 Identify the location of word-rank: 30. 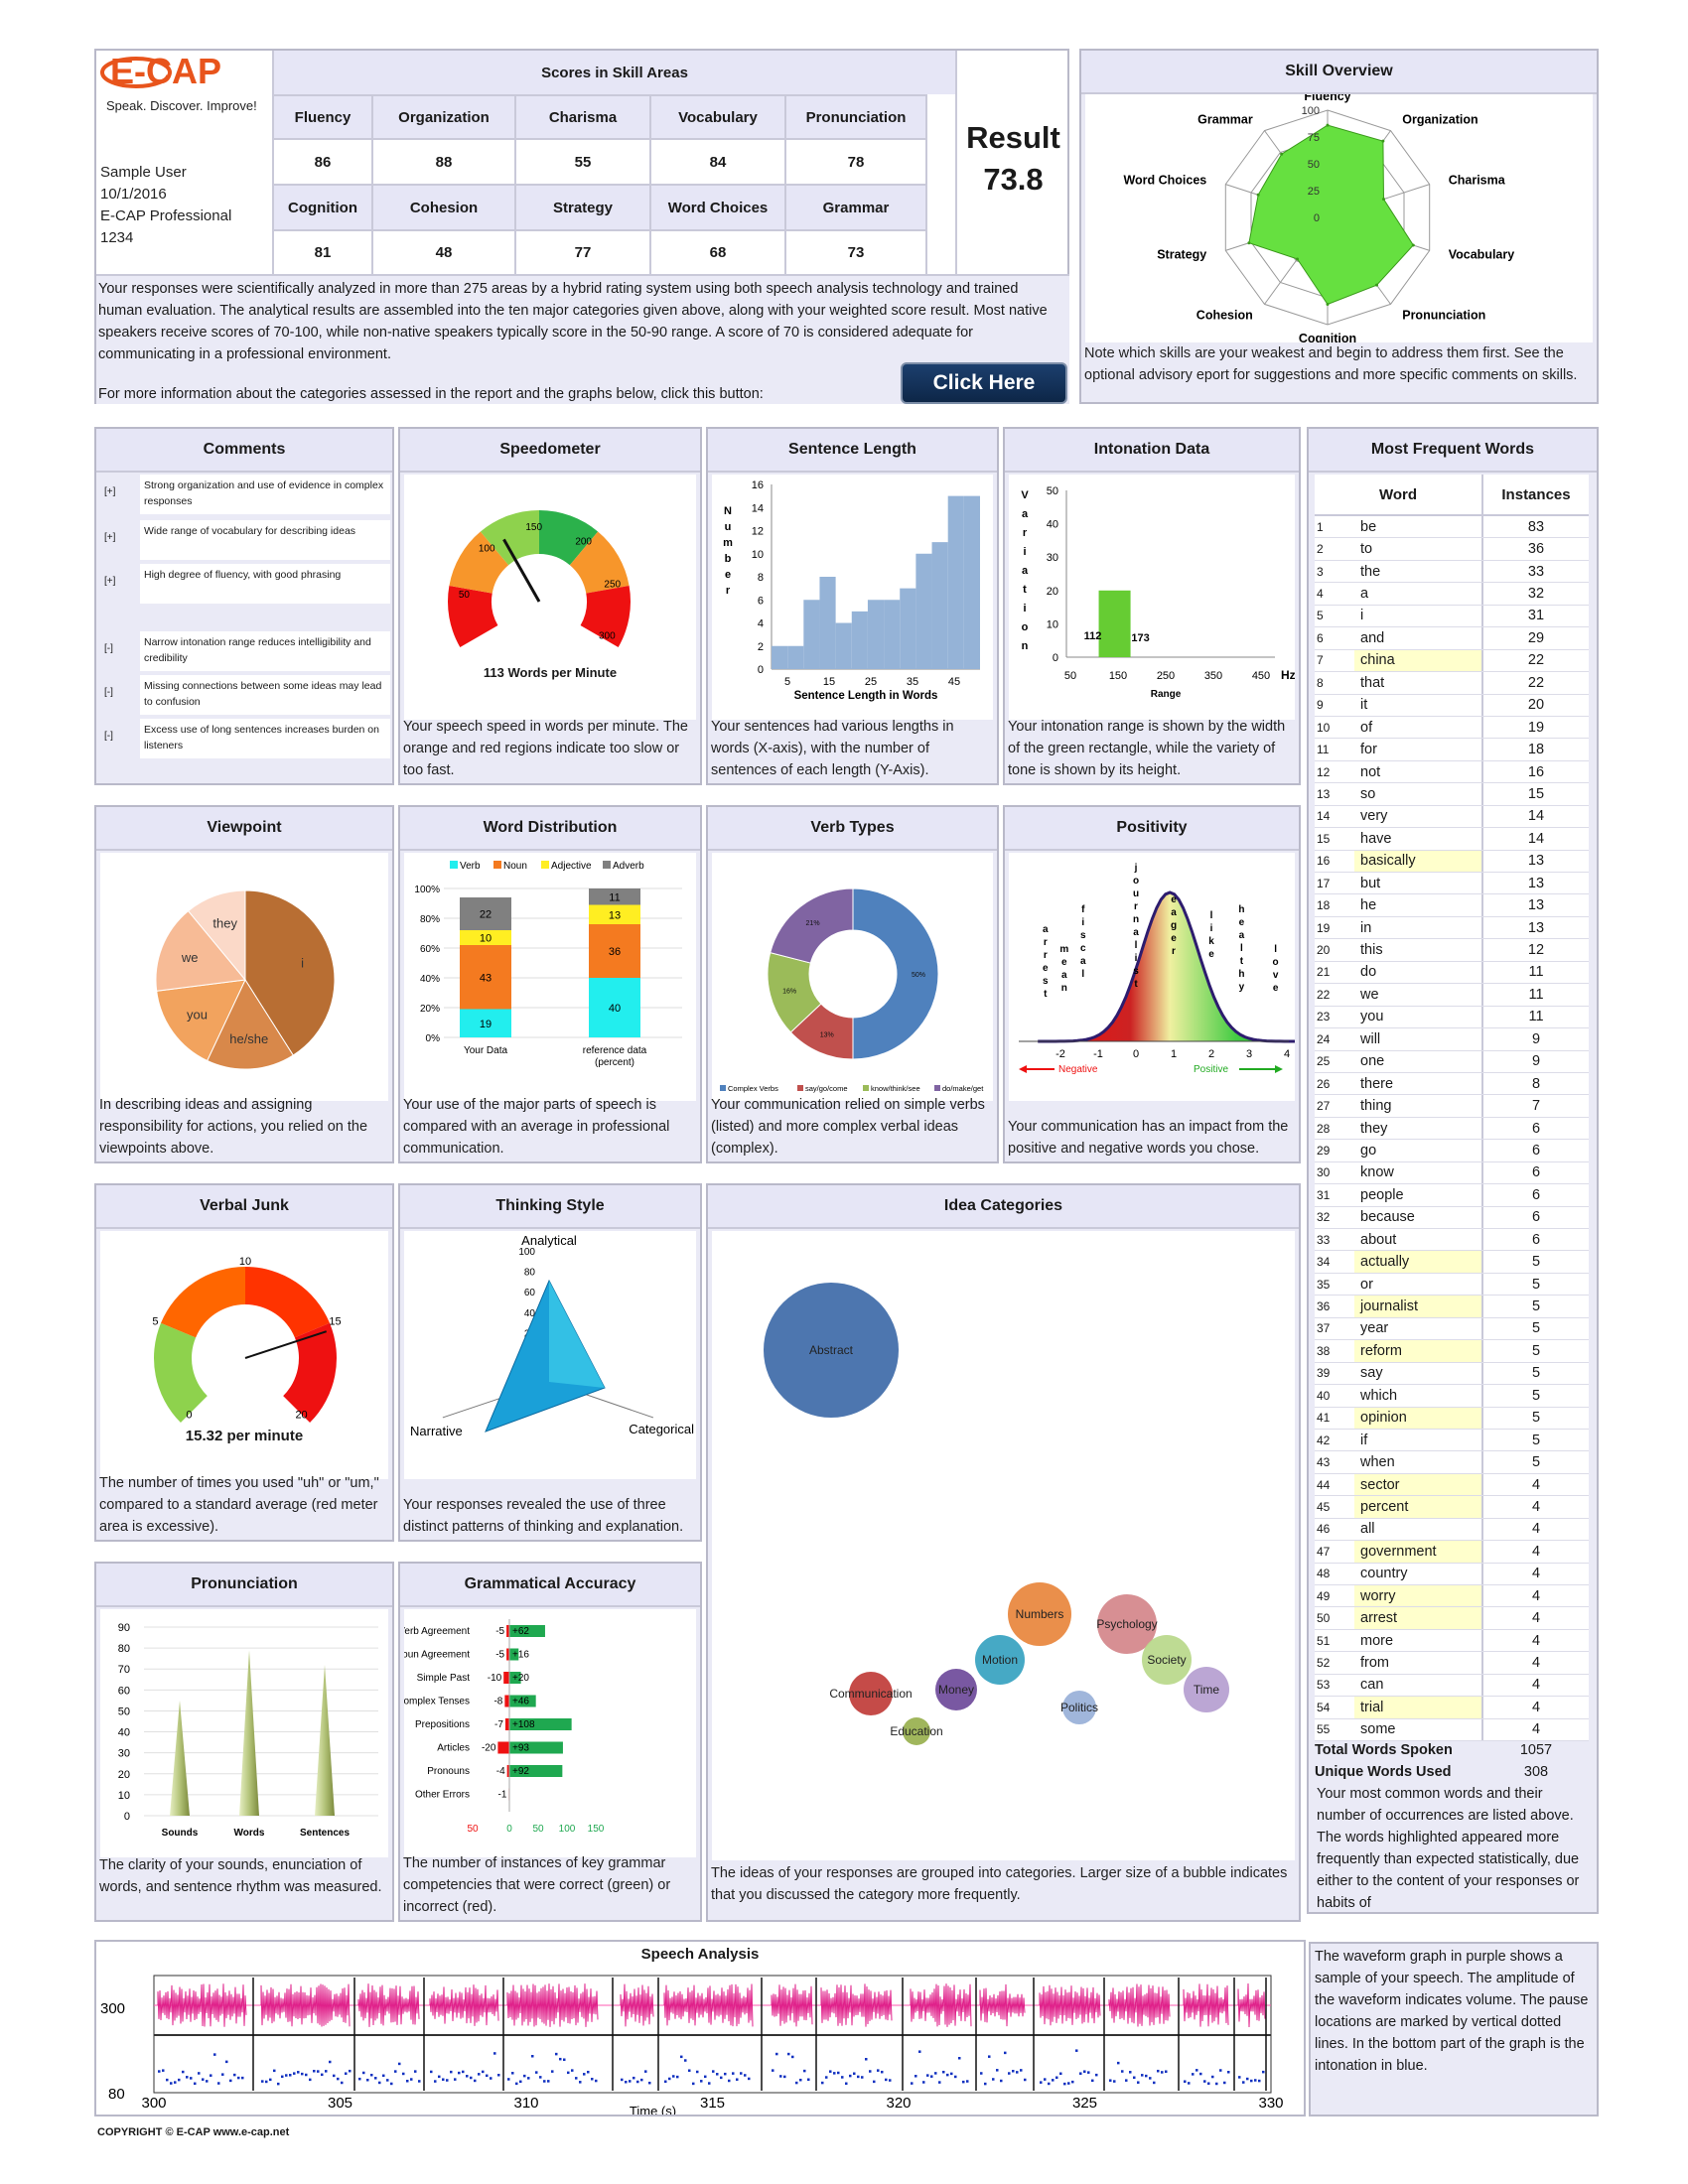
(1324, 1172).